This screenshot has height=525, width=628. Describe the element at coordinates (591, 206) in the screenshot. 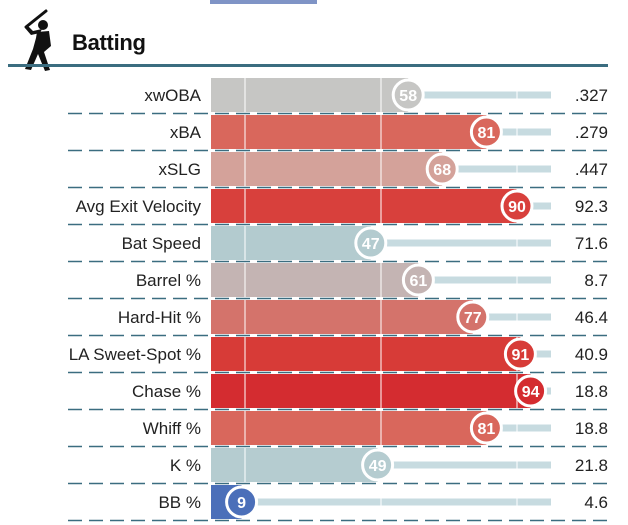

I see `stat-value: 92.3` at that location.